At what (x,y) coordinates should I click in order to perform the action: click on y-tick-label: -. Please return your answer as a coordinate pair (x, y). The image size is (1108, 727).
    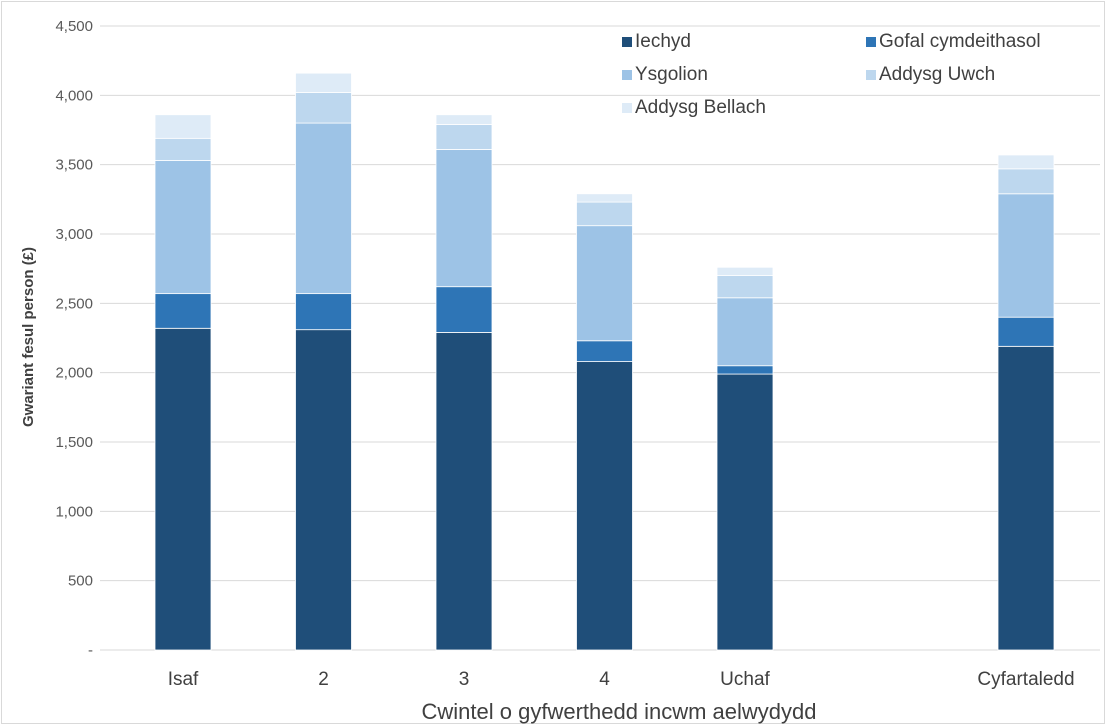
    Looking at the image, I should click on (90, 650).